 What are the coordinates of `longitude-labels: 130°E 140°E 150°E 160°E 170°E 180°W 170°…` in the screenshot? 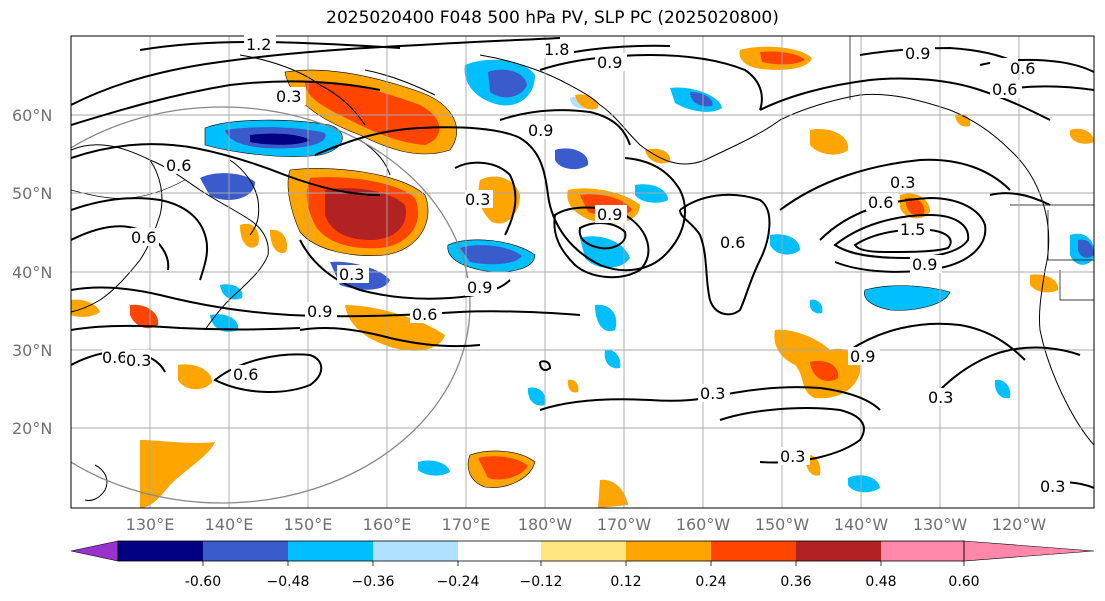 It's located at (586, 524).